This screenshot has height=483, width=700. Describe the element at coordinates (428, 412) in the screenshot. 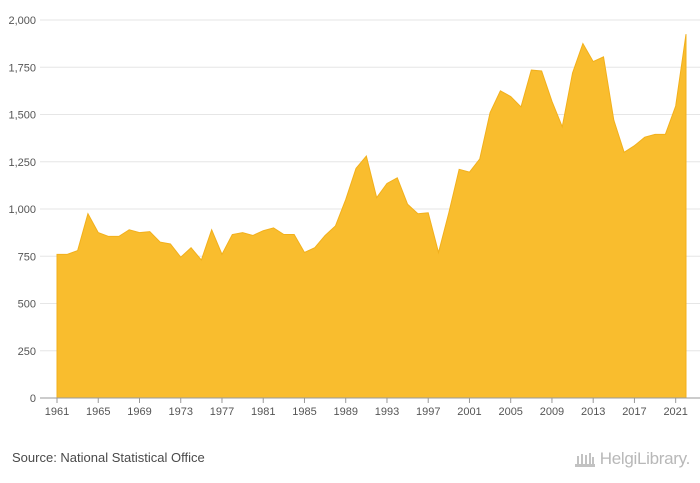

I see `x-tick-label: 1997` at that location.